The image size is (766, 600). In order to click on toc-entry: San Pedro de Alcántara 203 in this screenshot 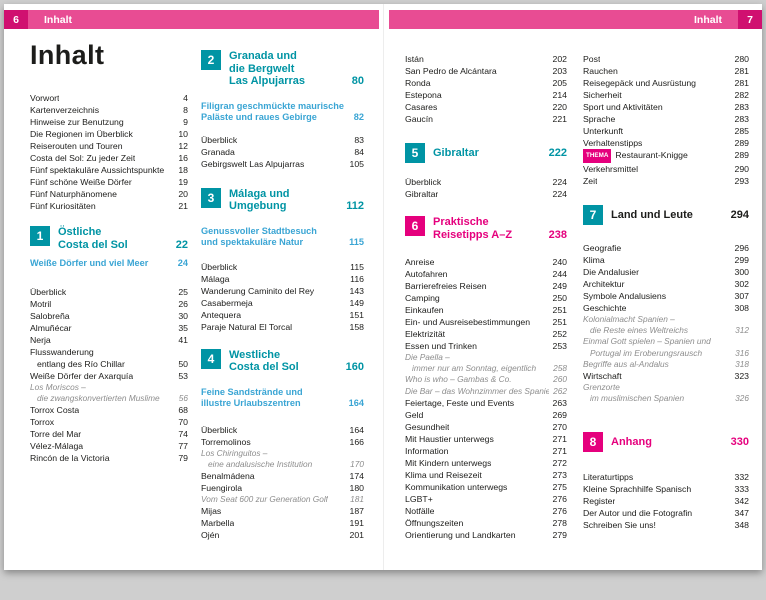, I will do `click(486, 71)`.